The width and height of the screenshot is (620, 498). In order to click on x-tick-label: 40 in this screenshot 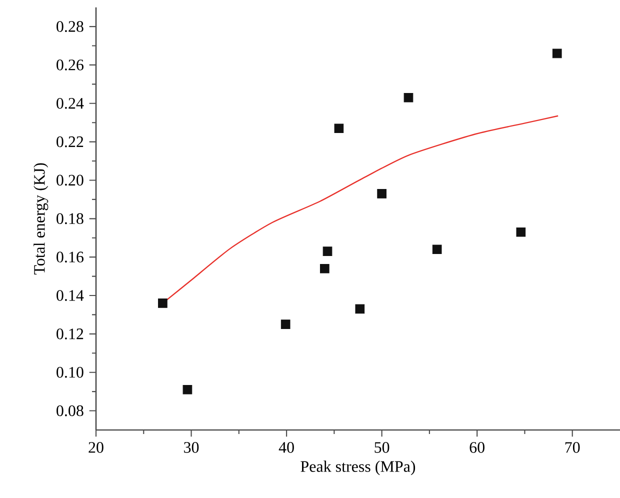, I will do `click(286, 447)`.